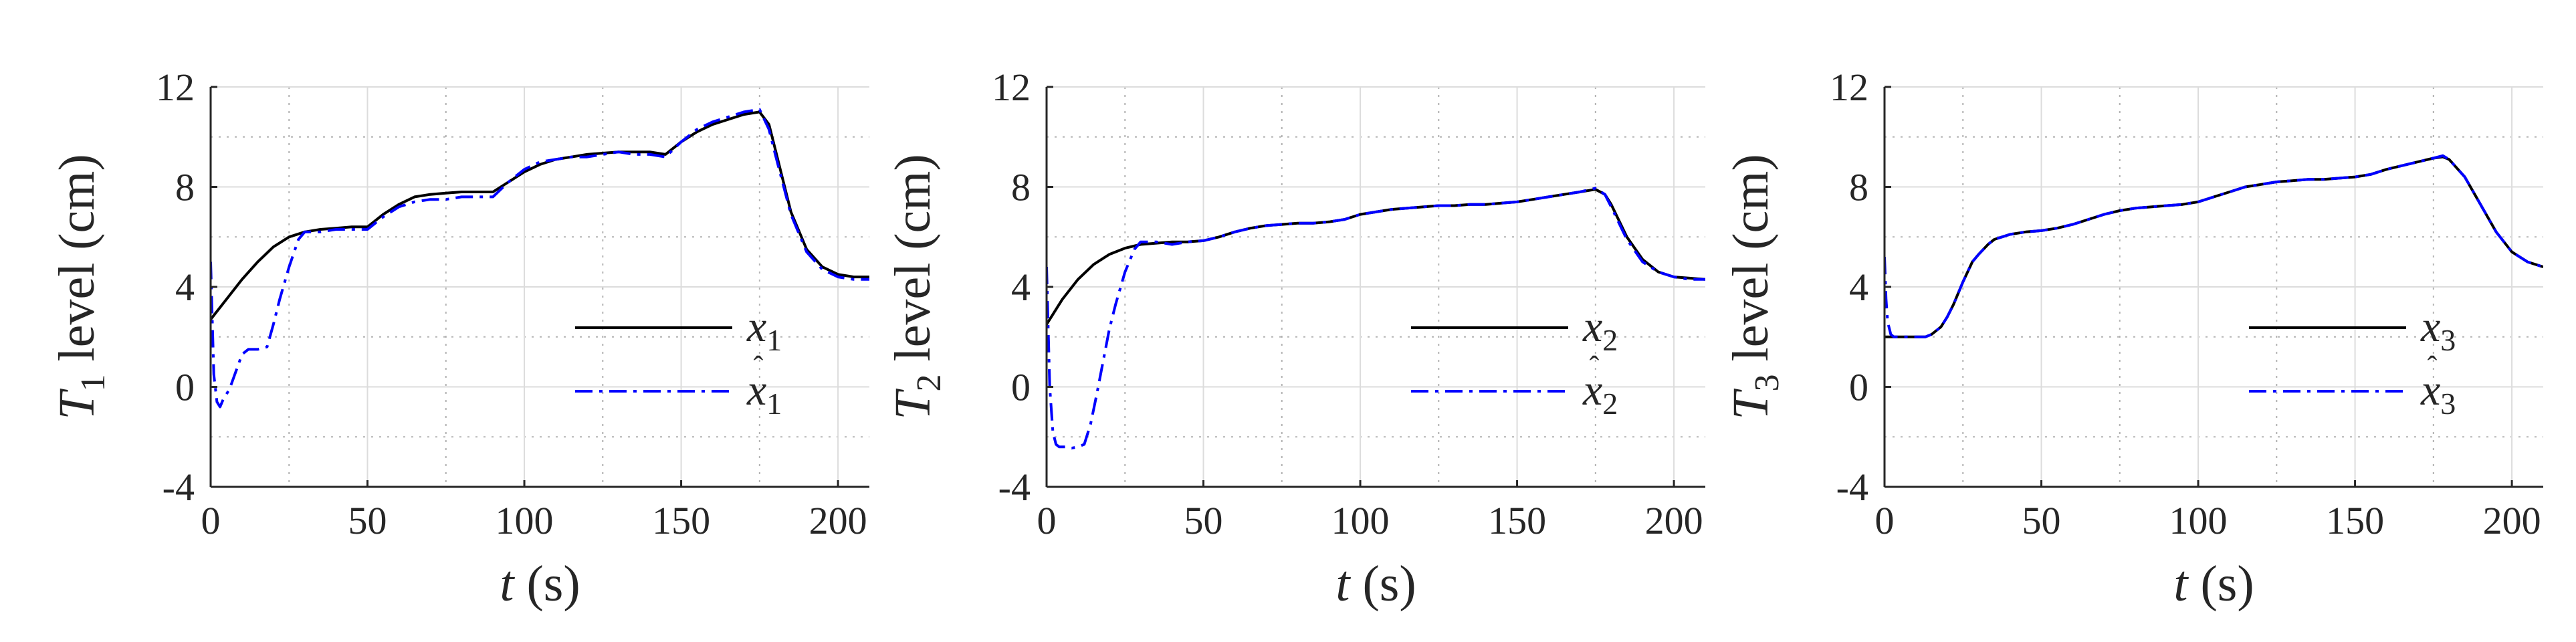 This screenshot has width=2576, height=642. What do you see at coordinates (93, 382) in the screenshot?
I see `y-axis-label-sub: 1` at bounding box center [93, 382].